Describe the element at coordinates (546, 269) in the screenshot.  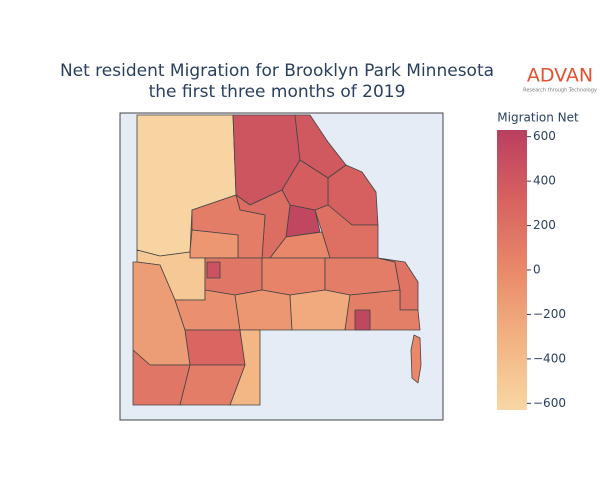
I see `colorbar-ticks: −600 −400 −200 0 200 400 600` at that location.